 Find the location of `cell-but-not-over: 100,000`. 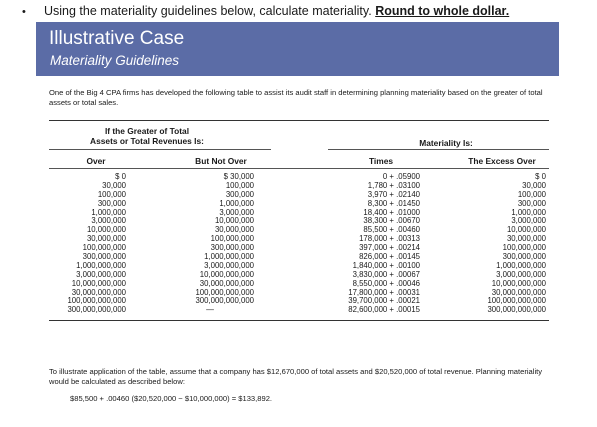

cell-but-not-over: 100,000 is located at coordinates (239, 185).